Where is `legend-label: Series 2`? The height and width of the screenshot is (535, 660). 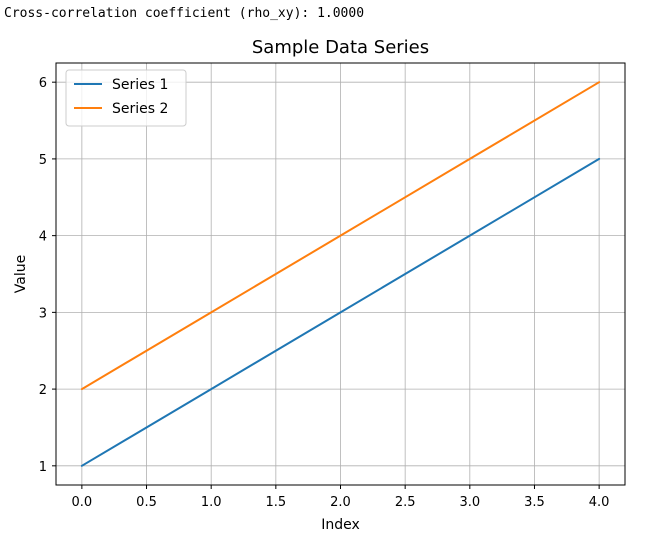
legend-label: Series 2 is located at coordinates (140, 109).